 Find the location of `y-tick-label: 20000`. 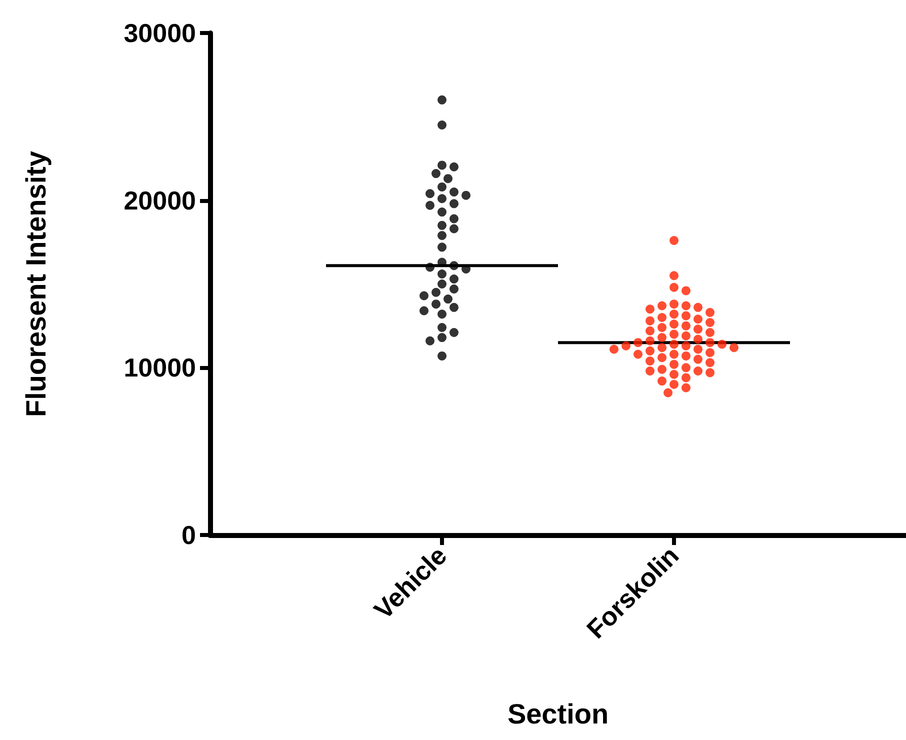

y-tick-label: 20000 is located at coordinates (160, 200).